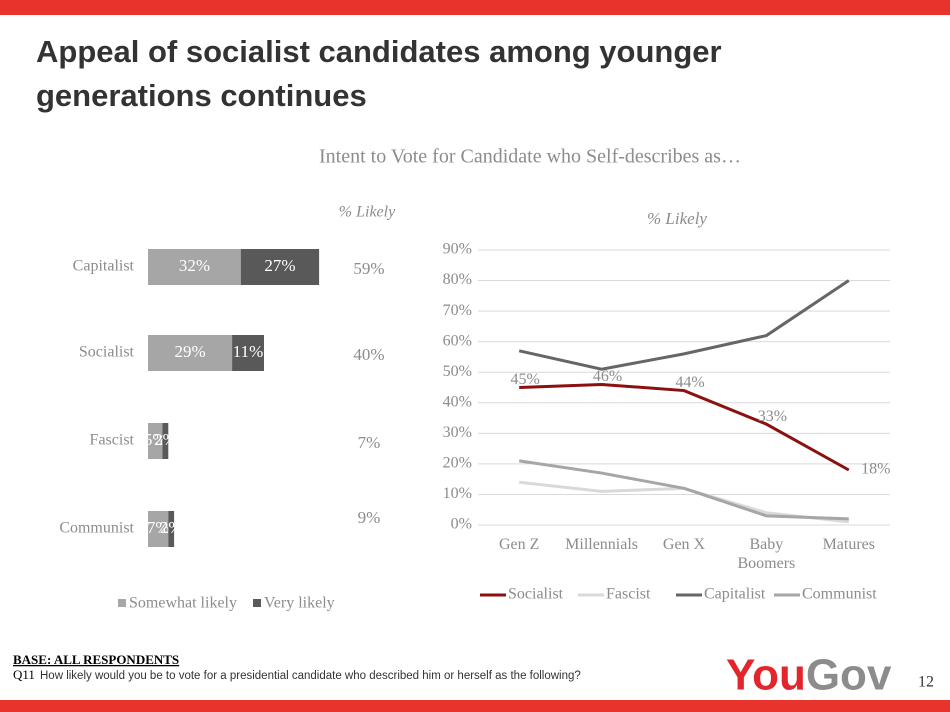 This screenshot has width=950, height=712. What do you see at coordinates (628, 594) in the screenshot?
I see `legend-label: Fascist` at bounding box center [628, 594].